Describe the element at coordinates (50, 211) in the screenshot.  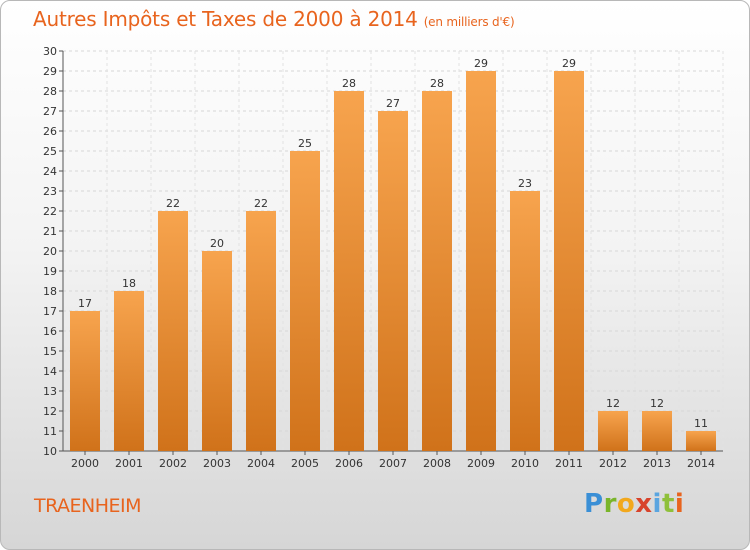
I see `y-tick-label: 22` at that location.